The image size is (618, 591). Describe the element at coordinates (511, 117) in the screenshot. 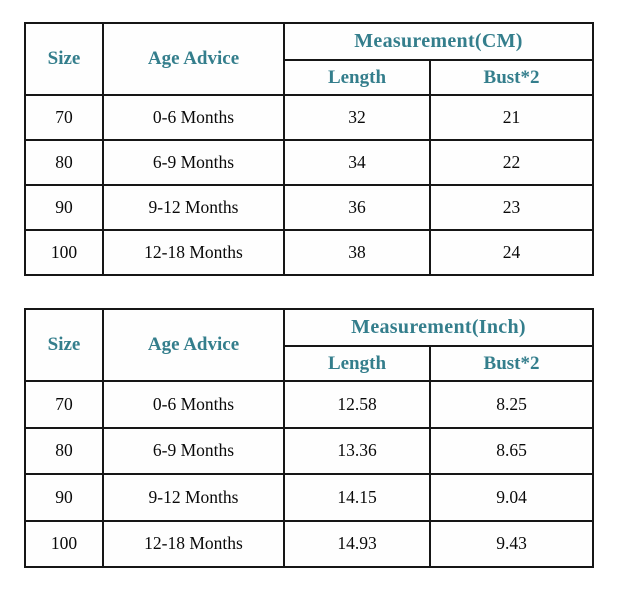

I see `bust-cell: 21` at that location.